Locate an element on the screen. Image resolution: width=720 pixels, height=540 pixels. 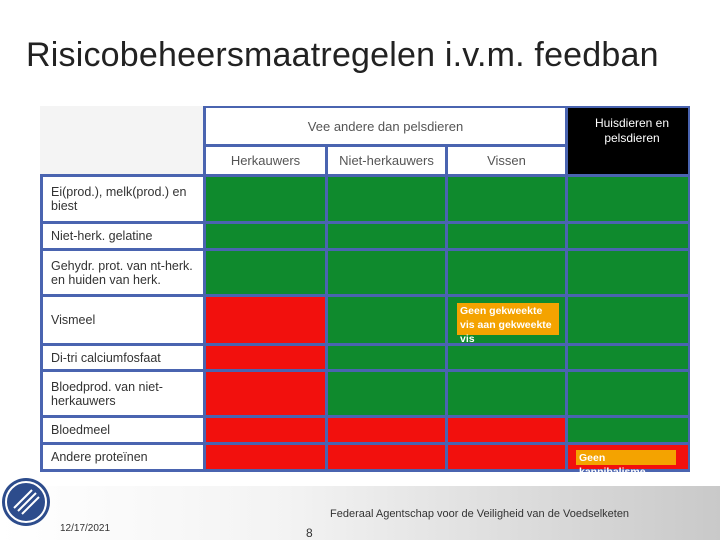
column-header-vissen: Vissen is located at coordinates (506, 160).